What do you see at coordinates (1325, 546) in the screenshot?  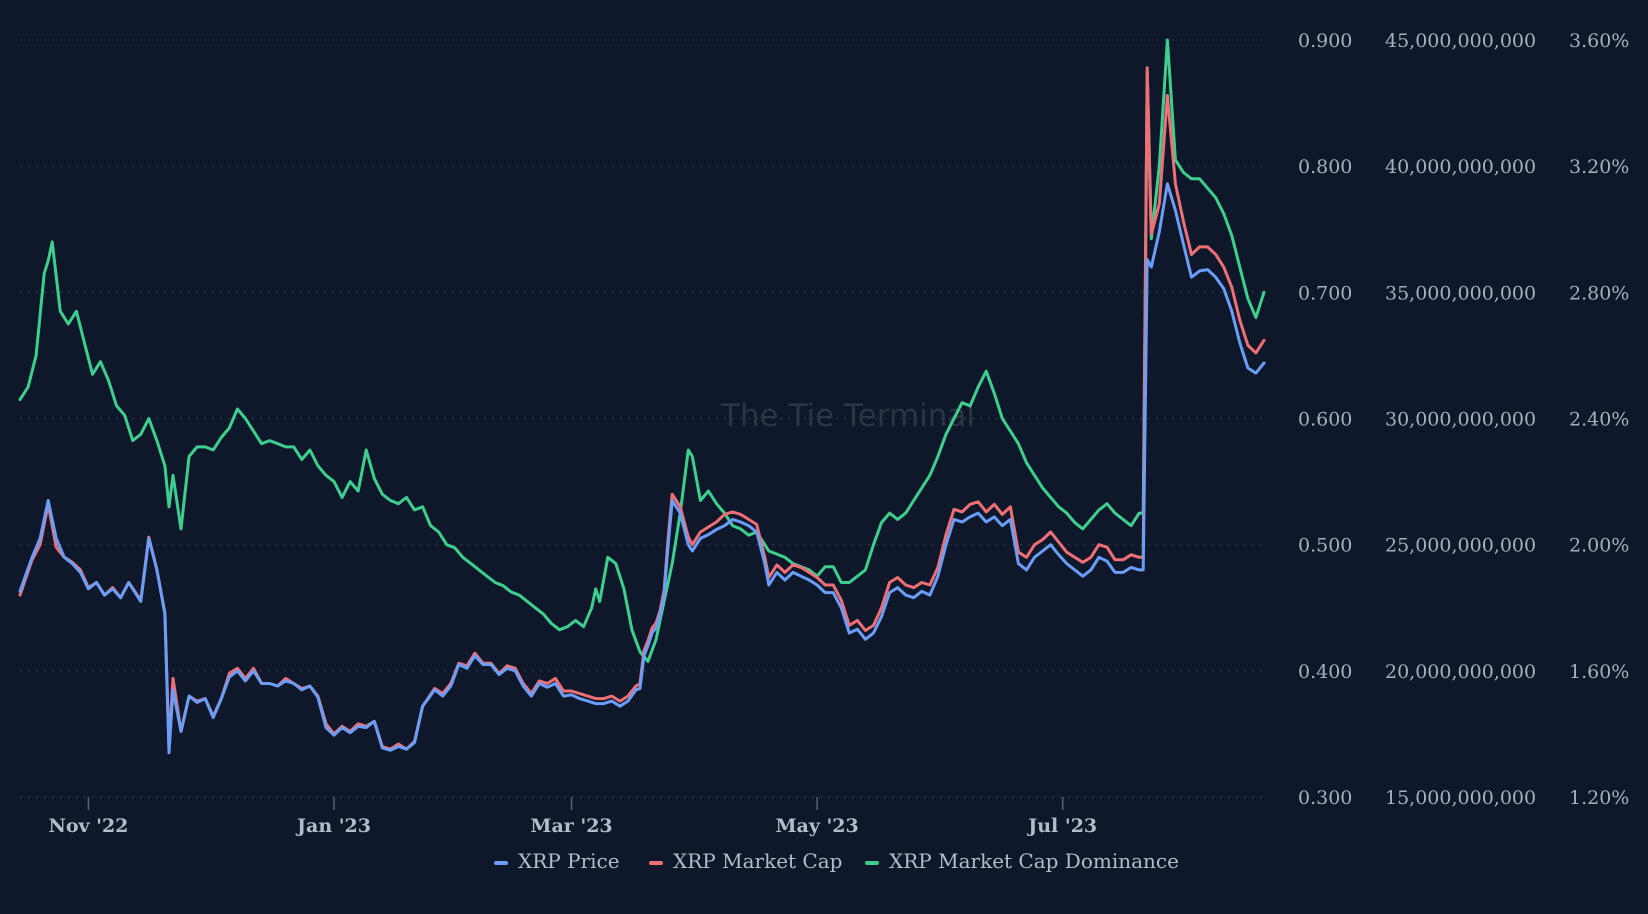 I see `price-axis-tick-label: 0.500` at bounding box center [1325, 546].